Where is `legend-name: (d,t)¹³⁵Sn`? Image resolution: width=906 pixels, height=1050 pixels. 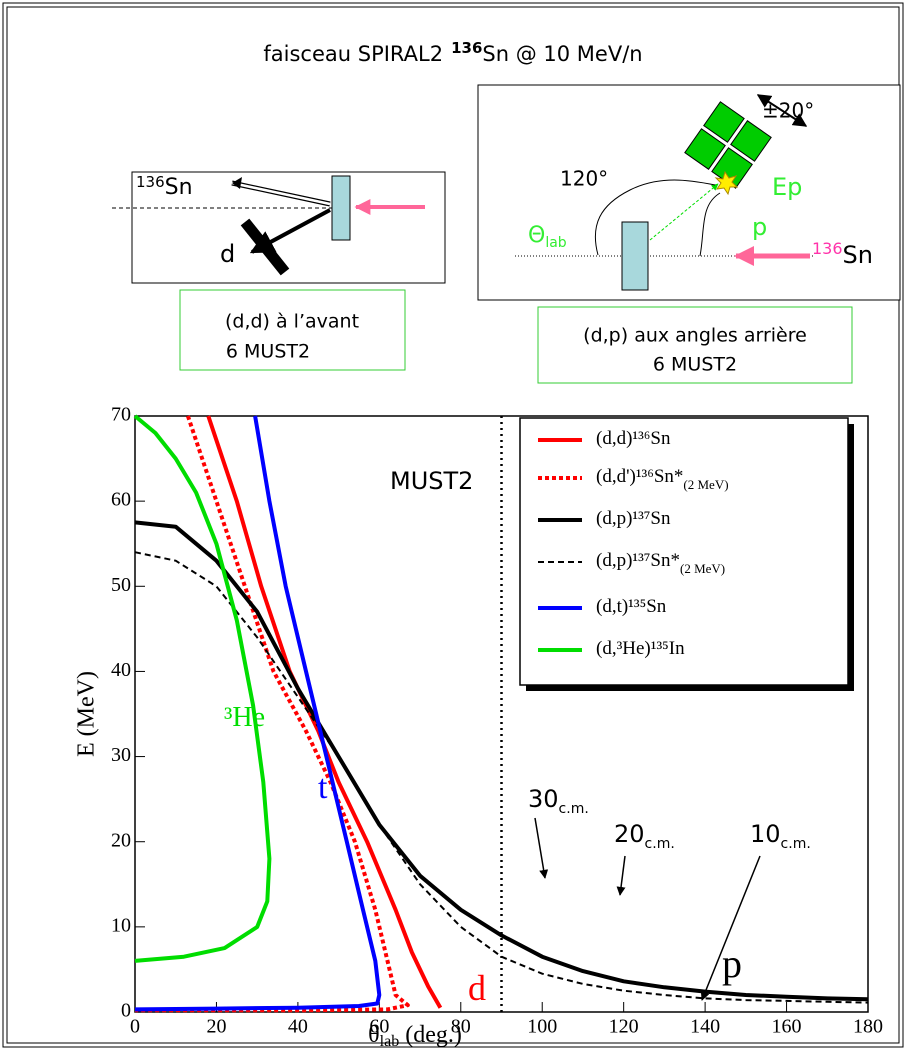 legend-name: (d,t)¹³⁵Sn is located at coordinates (631, 606).